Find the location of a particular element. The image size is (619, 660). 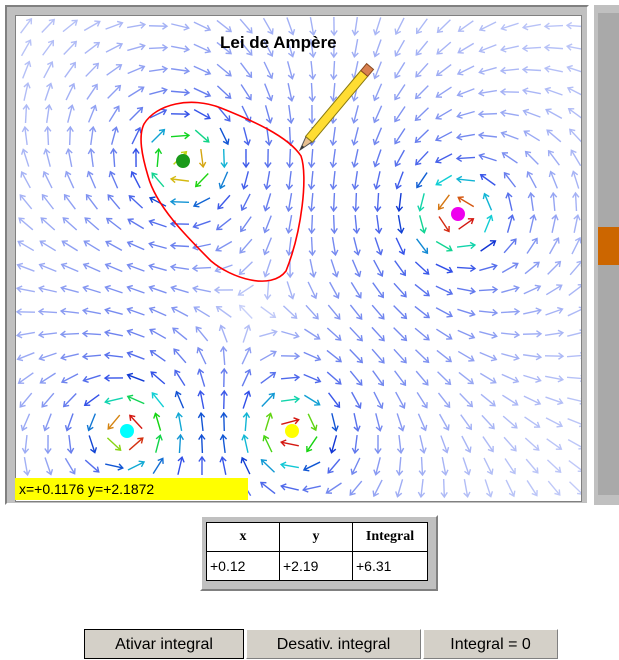

current-wire-yellow is located at coordinates (292, 431).